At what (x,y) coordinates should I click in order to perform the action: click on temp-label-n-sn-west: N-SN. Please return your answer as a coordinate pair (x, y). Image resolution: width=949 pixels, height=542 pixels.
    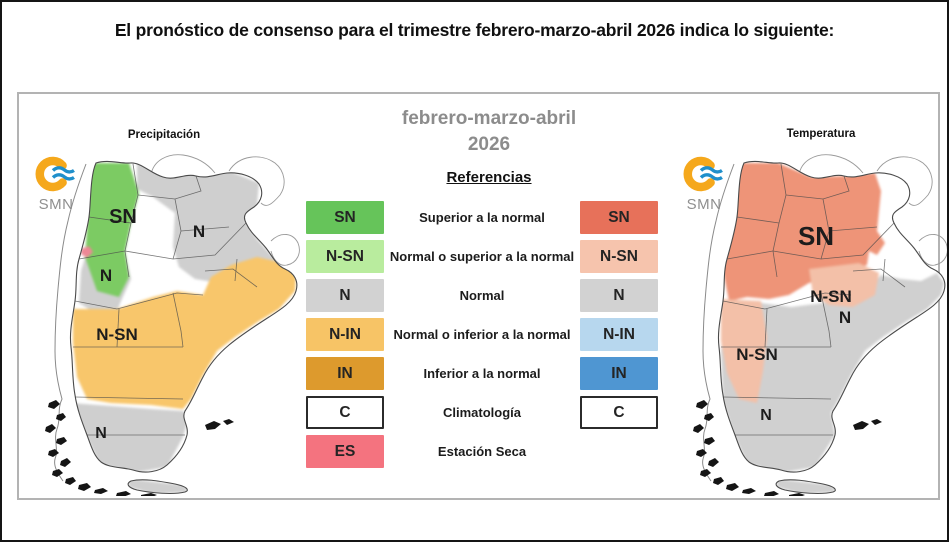
    Looking at the image, I should click on (757, 354).